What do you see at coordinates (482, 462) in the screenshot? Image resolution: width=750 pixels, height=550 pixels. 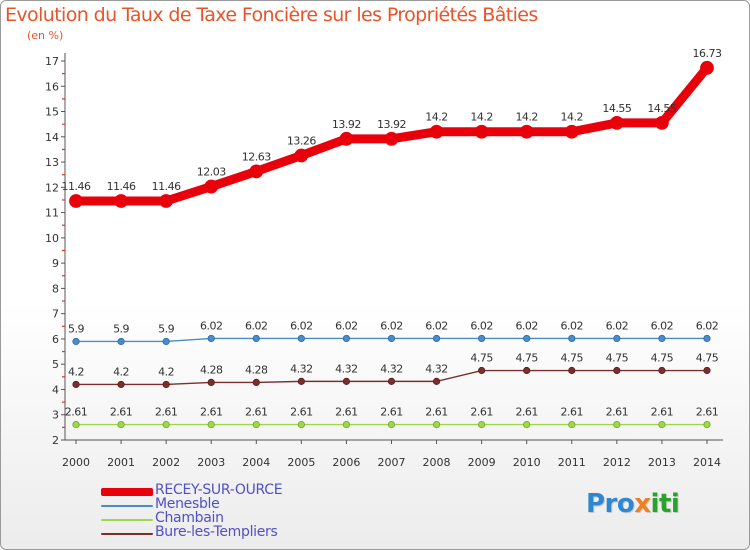 I see `x-tick-label: 2009` at bounding box center [482, 462].